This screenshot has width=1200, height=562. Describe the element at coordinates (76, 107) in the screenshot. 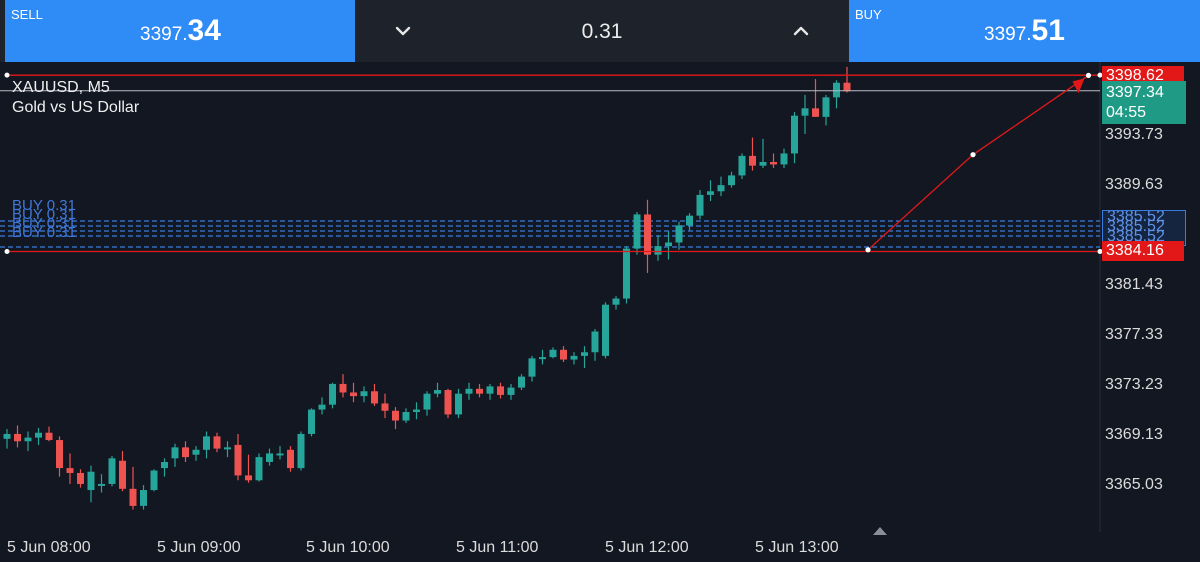

I see `chart-symbol-description: Gold vs US Dollar` at that location.